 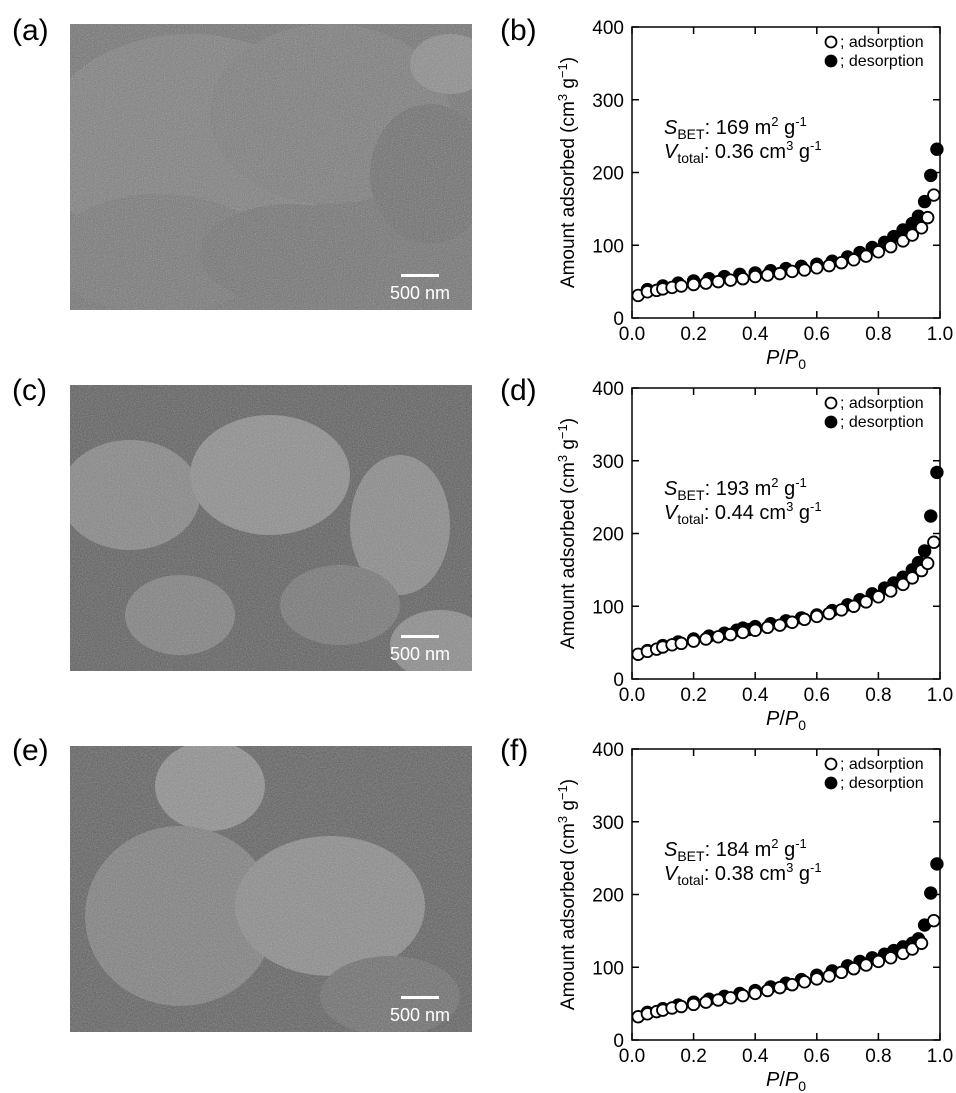 What do you see at coordinates (693, 1056) in the screenshot?
I see `x-tick-label: 0.2` at bounding box center [693, 1056].